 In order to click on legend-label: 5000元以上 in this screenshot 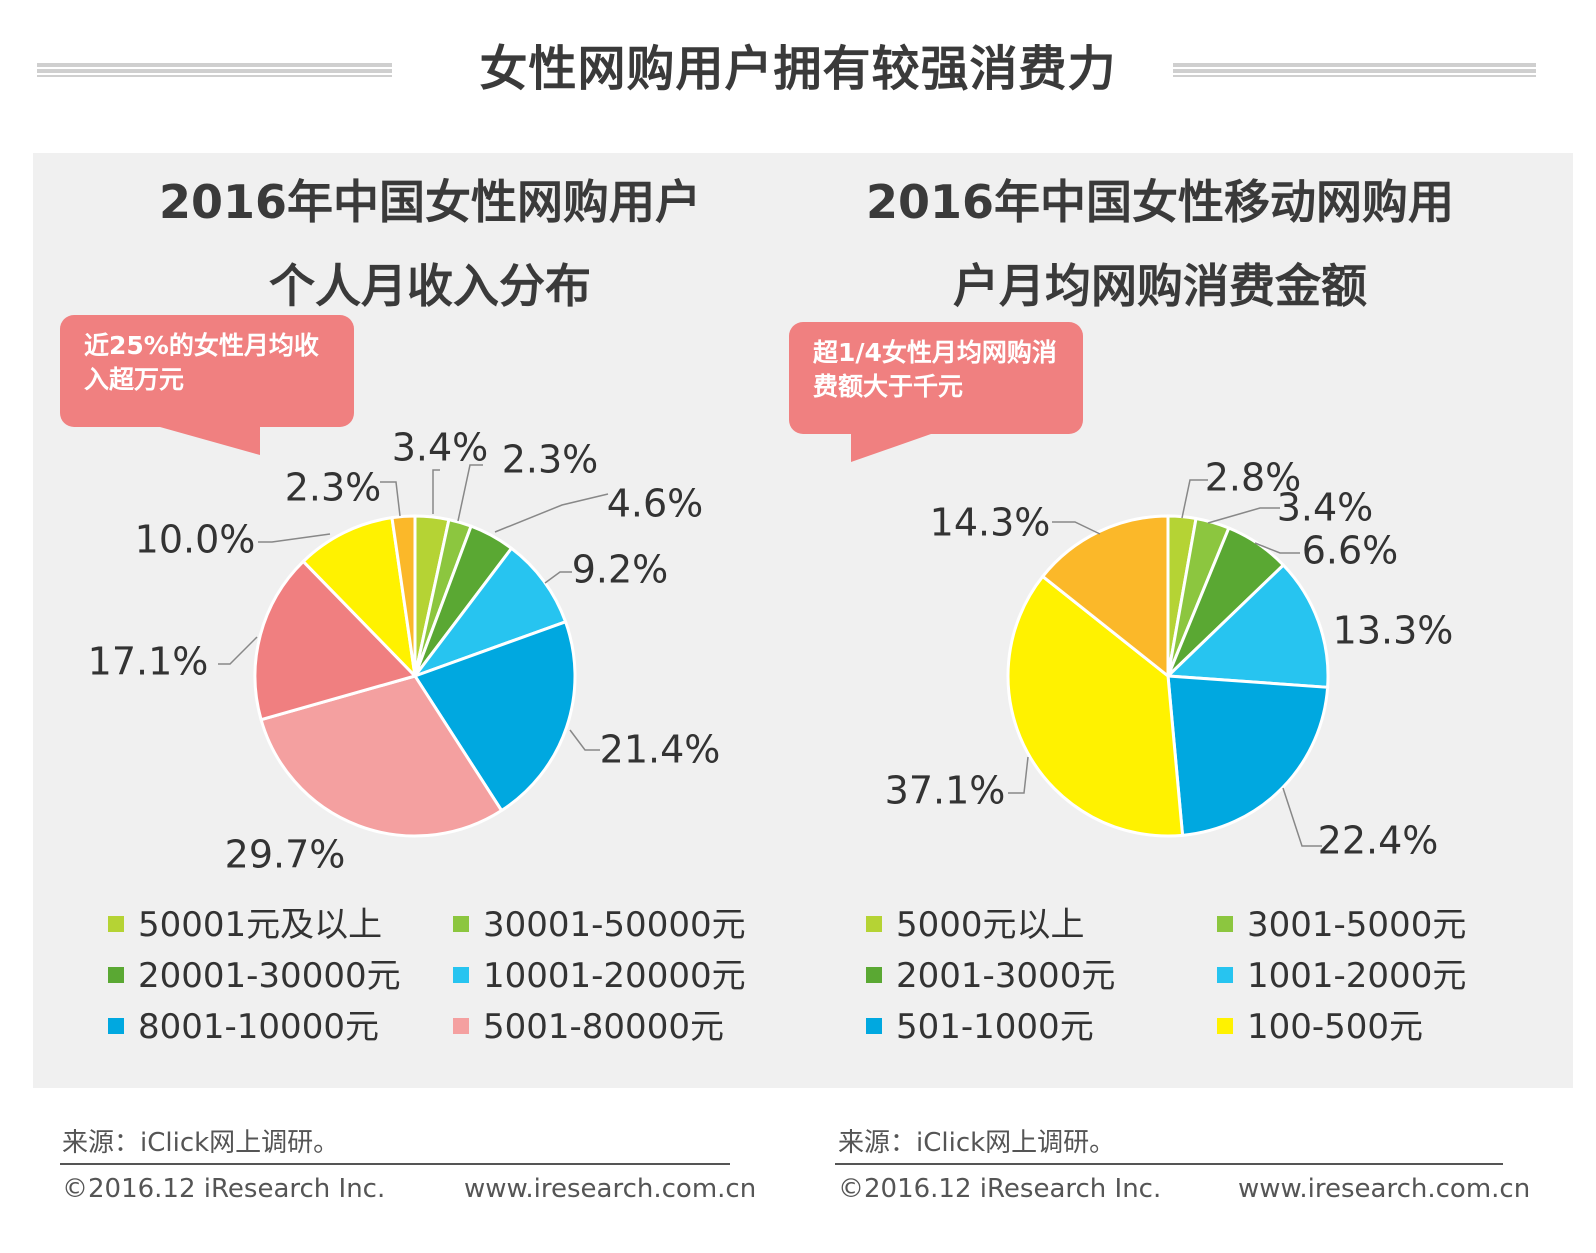, I will do `click(990, 925)`.